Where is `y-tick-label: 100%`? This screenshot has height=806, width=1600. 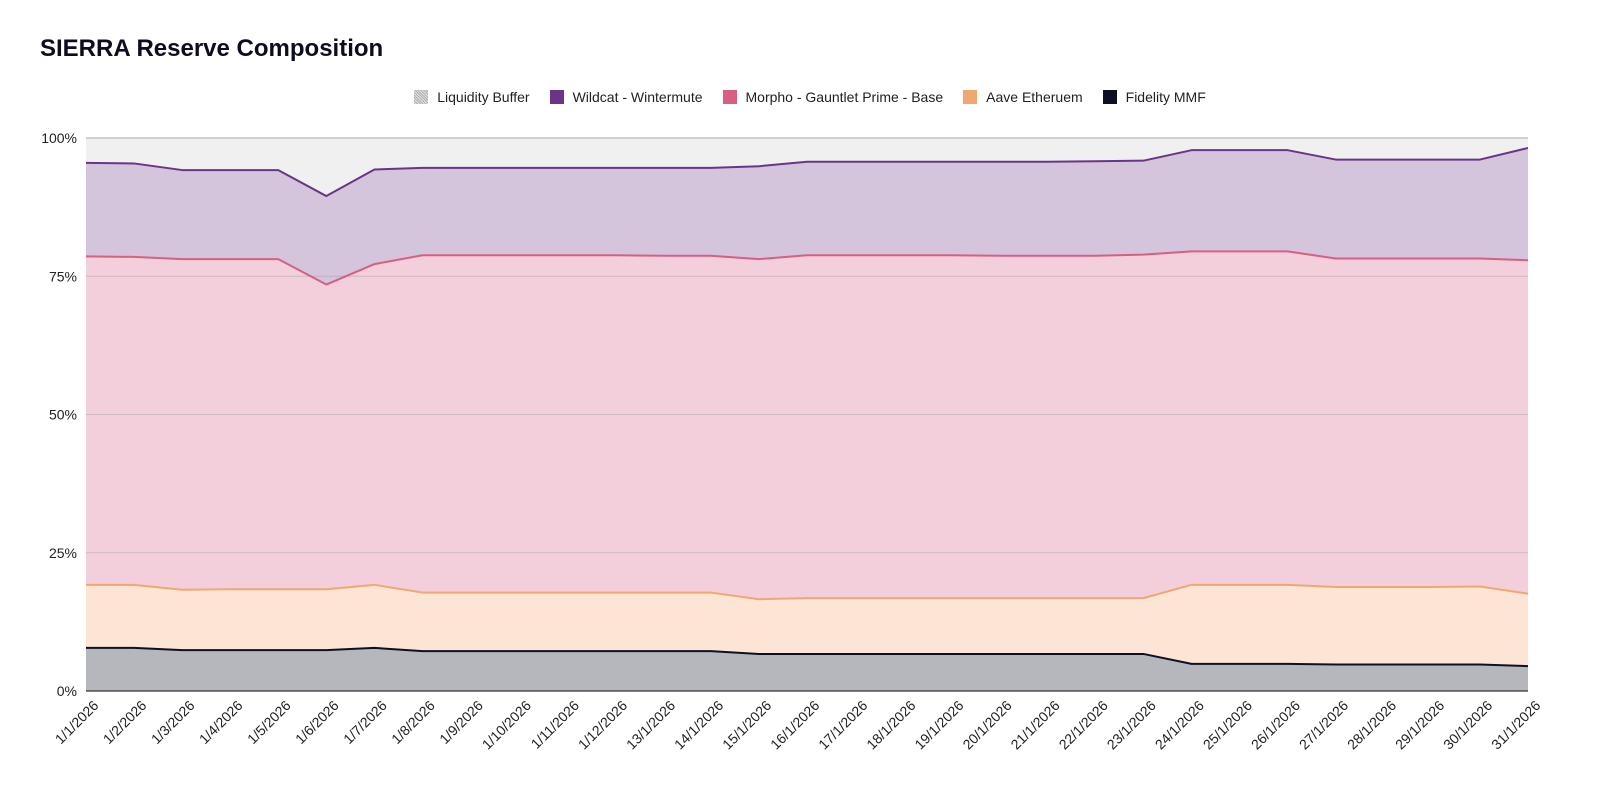 y-tick-label: 100% is located at coordinates (59, 138).